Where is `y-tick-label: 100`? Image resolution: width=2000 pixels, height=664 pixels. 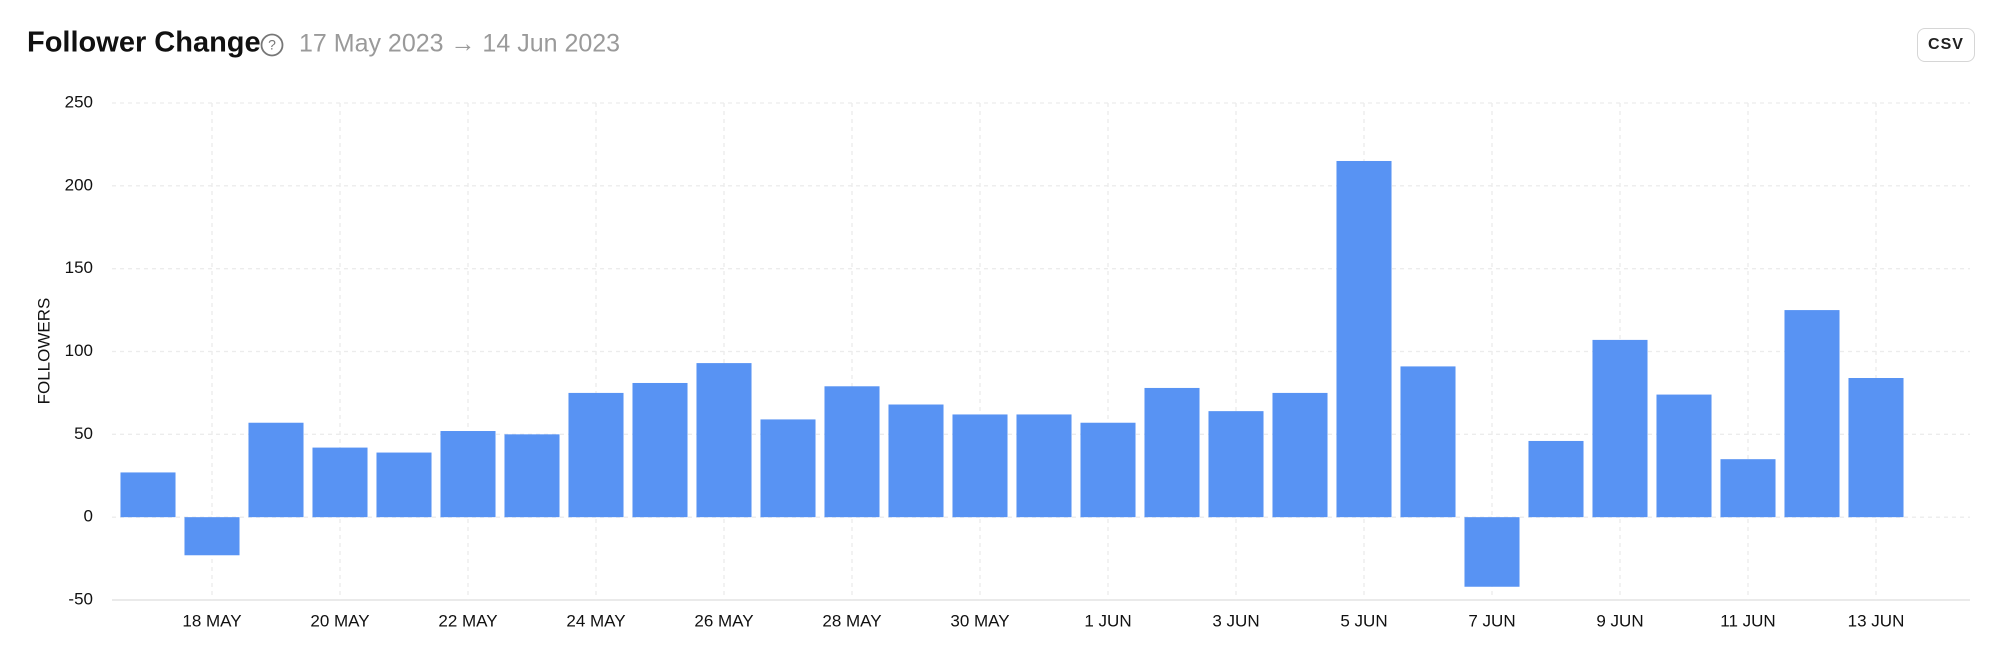
y-tick-label: 100 is located at coordinates (79, 350).